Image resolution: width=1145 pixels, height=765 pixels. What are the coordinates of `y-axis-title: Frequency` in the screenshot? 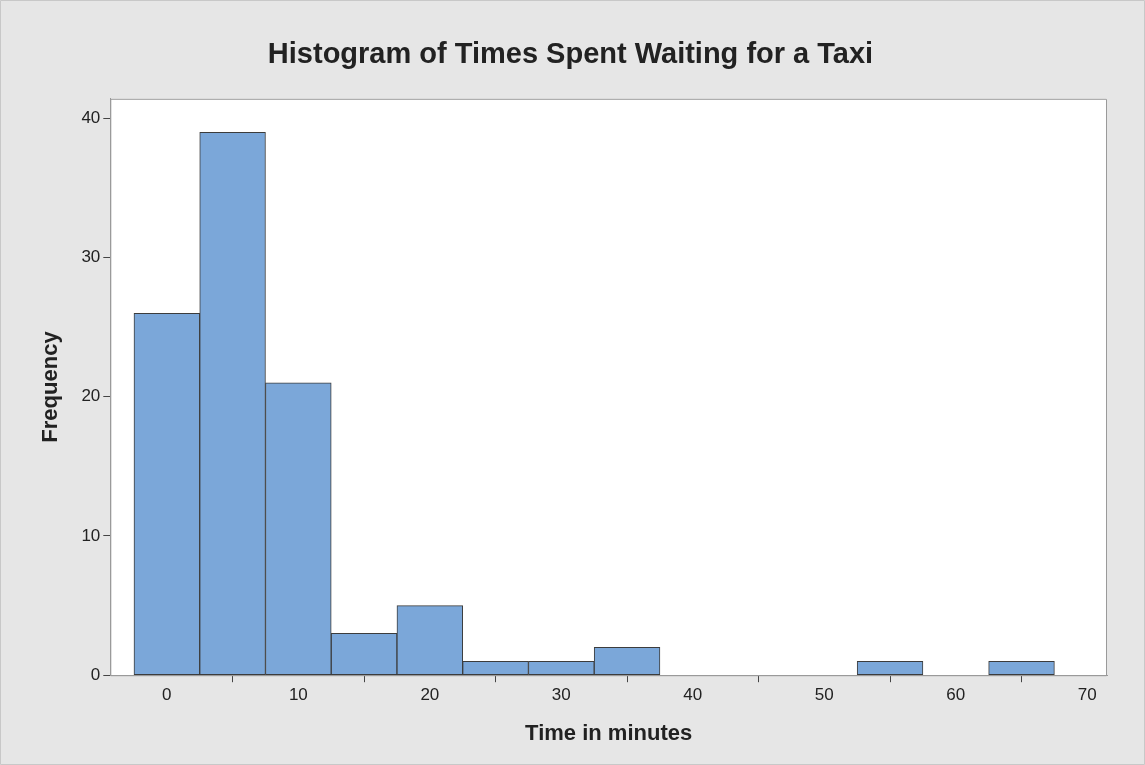 It's located at (50, 386).